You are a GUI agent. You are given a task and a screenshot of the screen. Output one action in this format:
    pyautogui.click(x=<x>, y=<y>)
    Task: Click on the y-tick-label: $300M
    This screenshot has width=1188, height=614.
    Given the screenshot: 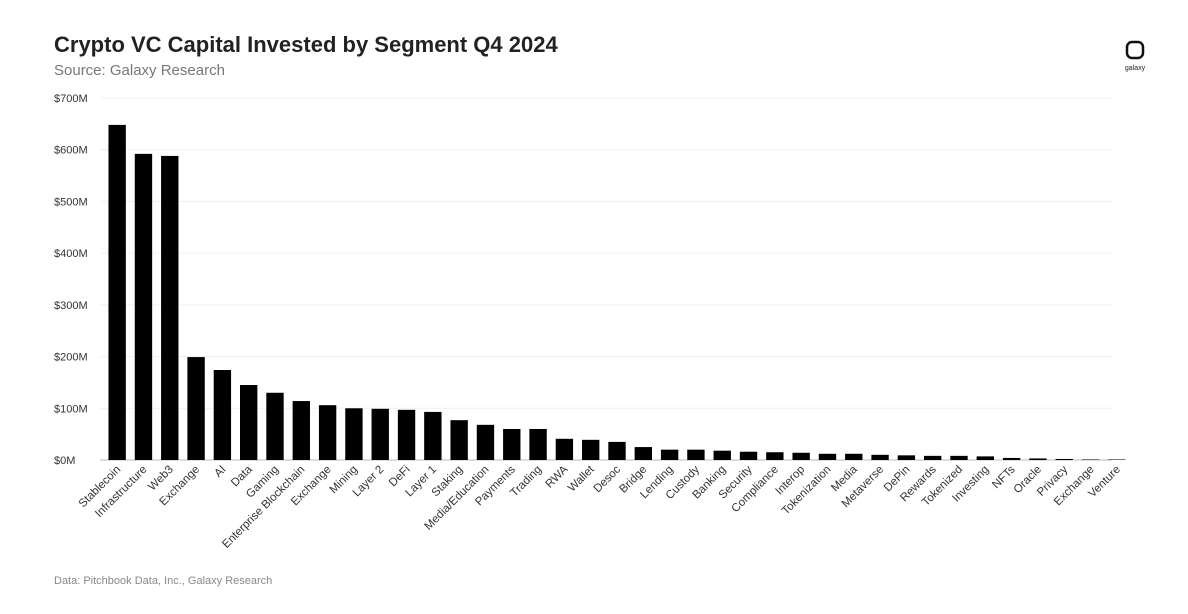 What is the action you would take?
    pyautogui.click(x=71, y=306)
    